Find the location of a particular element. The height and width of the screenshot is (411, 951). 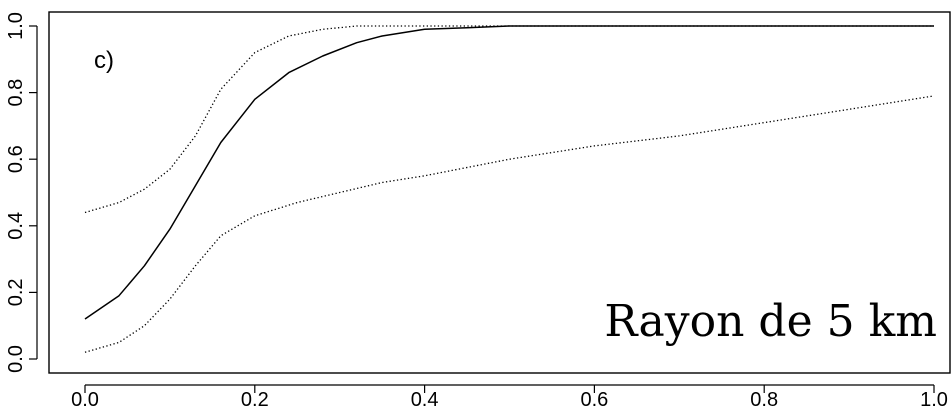

y-tick-label: 0.8 is located at coordinates (16, 93).